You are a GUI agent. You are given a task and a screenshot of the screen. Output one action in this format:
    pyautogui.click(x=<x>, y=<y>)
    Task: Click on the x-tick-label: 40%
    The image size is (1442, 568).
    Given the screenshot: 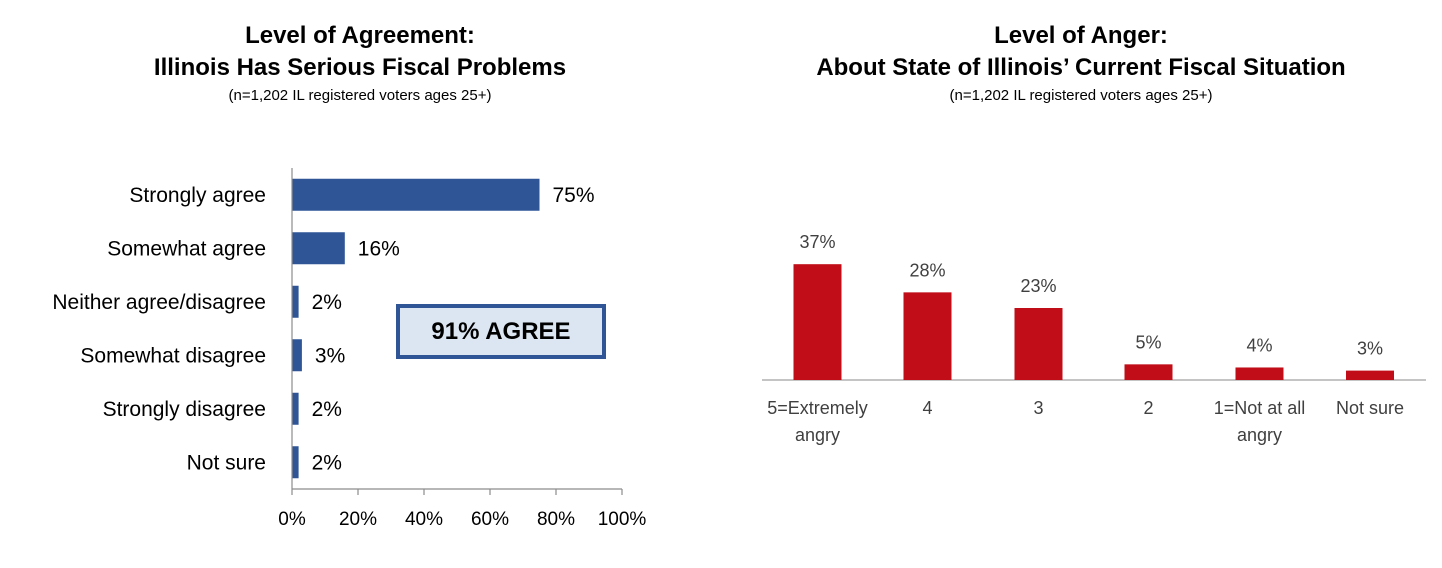 What is the action you would take?
    pyautogui.click(x=424, y=519)
    